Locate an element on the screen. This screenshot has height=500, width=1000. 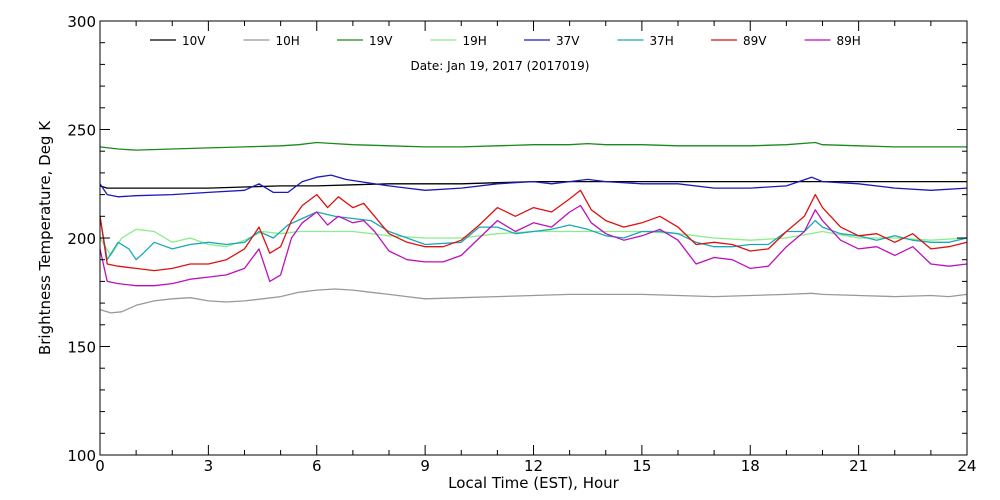
series-line-19v is located at coordinates (533, 146).